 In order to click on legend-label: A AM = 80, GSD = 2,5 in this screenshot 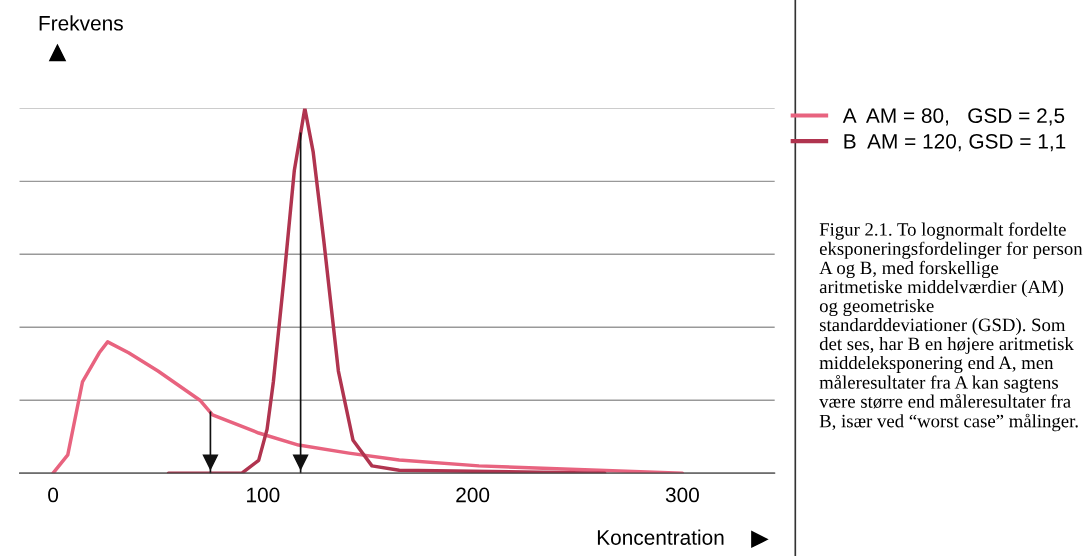, I will do `click(953, 117)`.